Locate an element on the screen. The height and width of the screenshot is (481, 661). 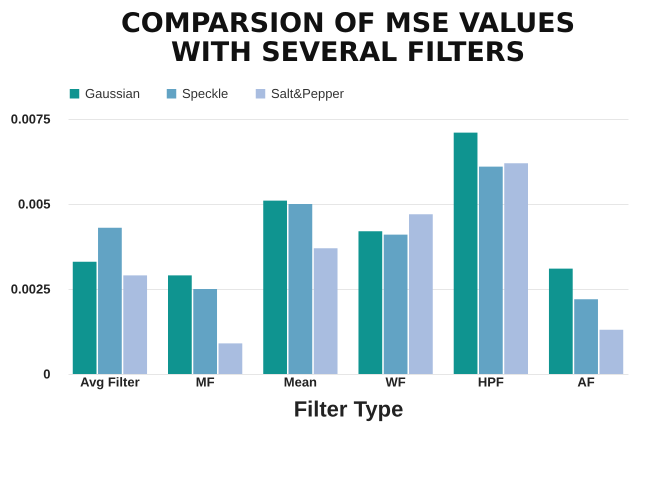
legend-label: Gaussian is located at coordinates (112, 93).